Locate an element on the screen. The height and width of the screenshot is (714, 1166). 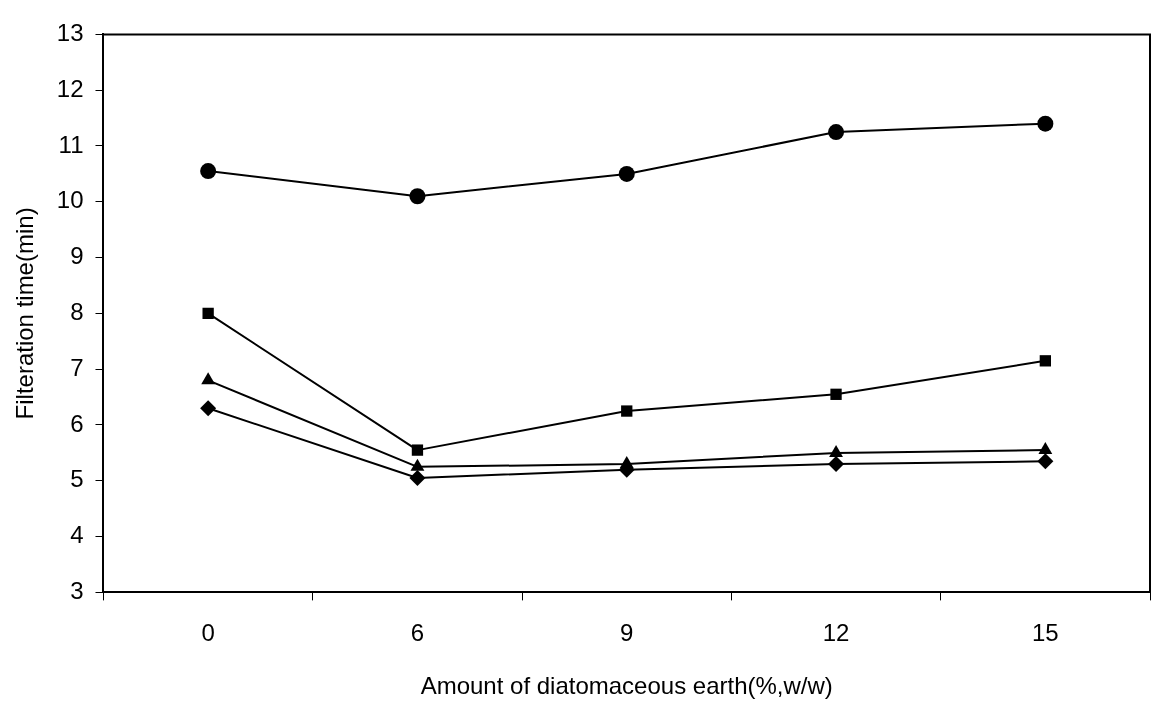
x-tick-label: 6 is located at coordinates (417, 633).